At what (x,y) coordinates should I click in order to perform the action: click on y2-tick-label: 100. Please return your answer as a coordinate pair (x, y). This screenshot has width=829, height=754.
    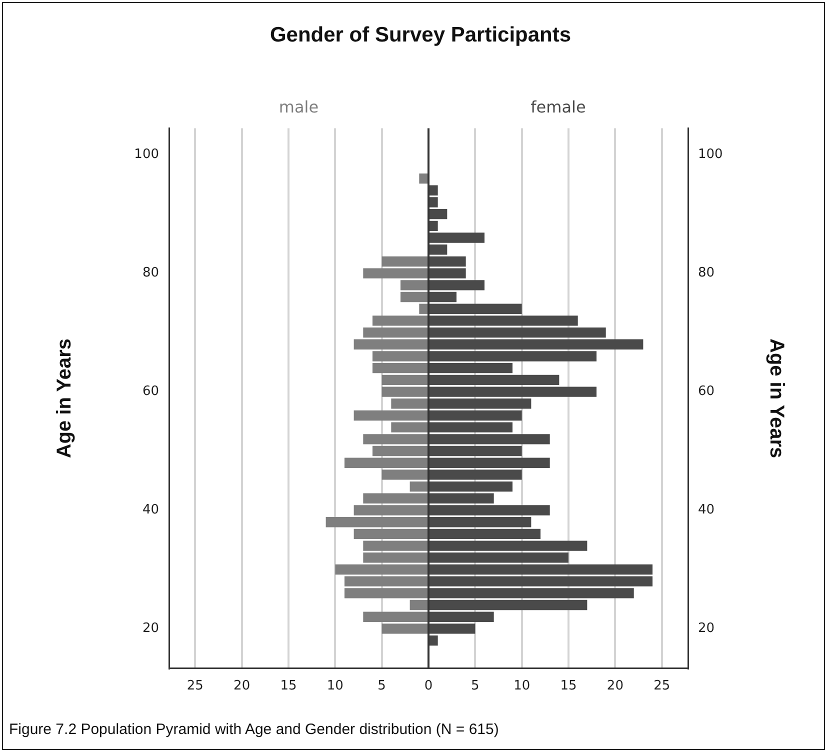
    Looking at the image, I should click on (710, 154).